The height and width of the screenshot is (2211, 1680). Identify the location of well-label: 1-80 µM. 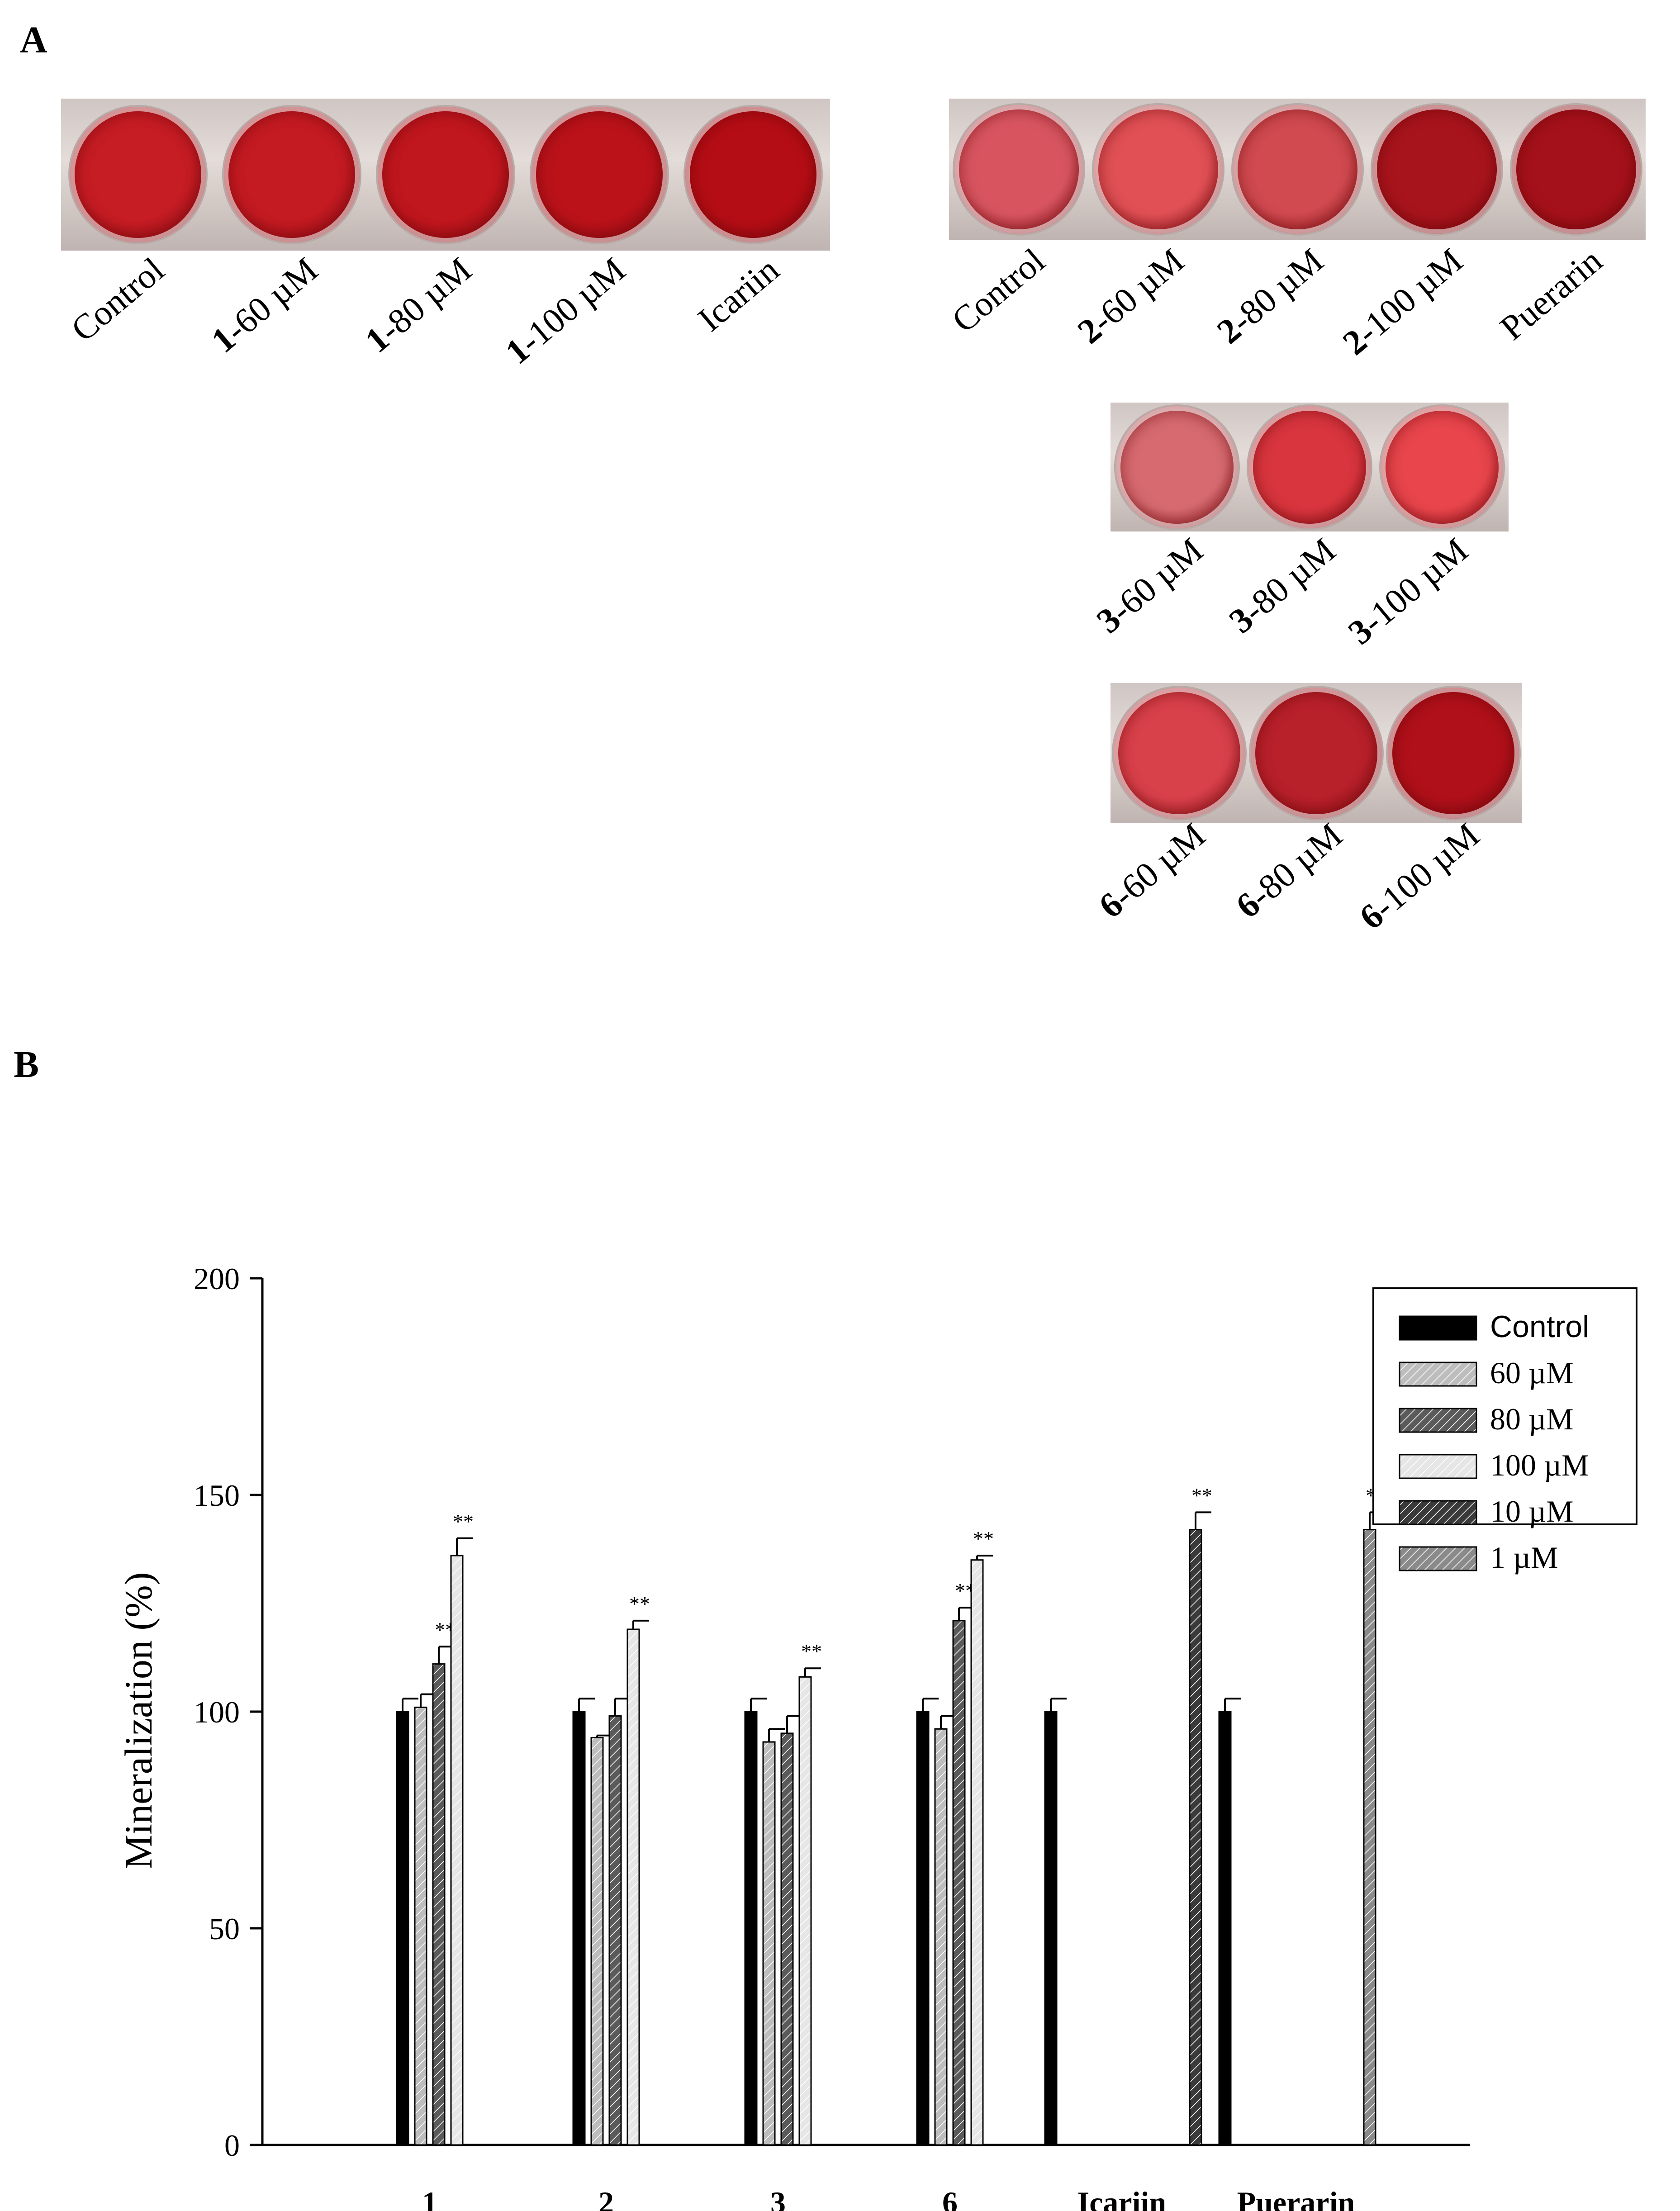
(418, 305).